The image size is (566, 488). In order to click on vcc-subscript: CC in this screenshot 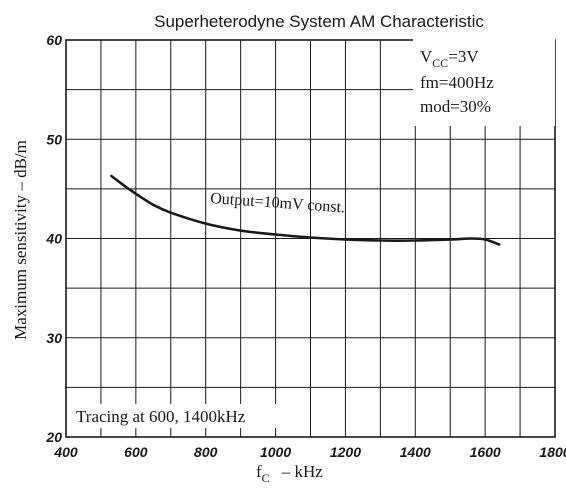, I will do `click(440, 63)`.